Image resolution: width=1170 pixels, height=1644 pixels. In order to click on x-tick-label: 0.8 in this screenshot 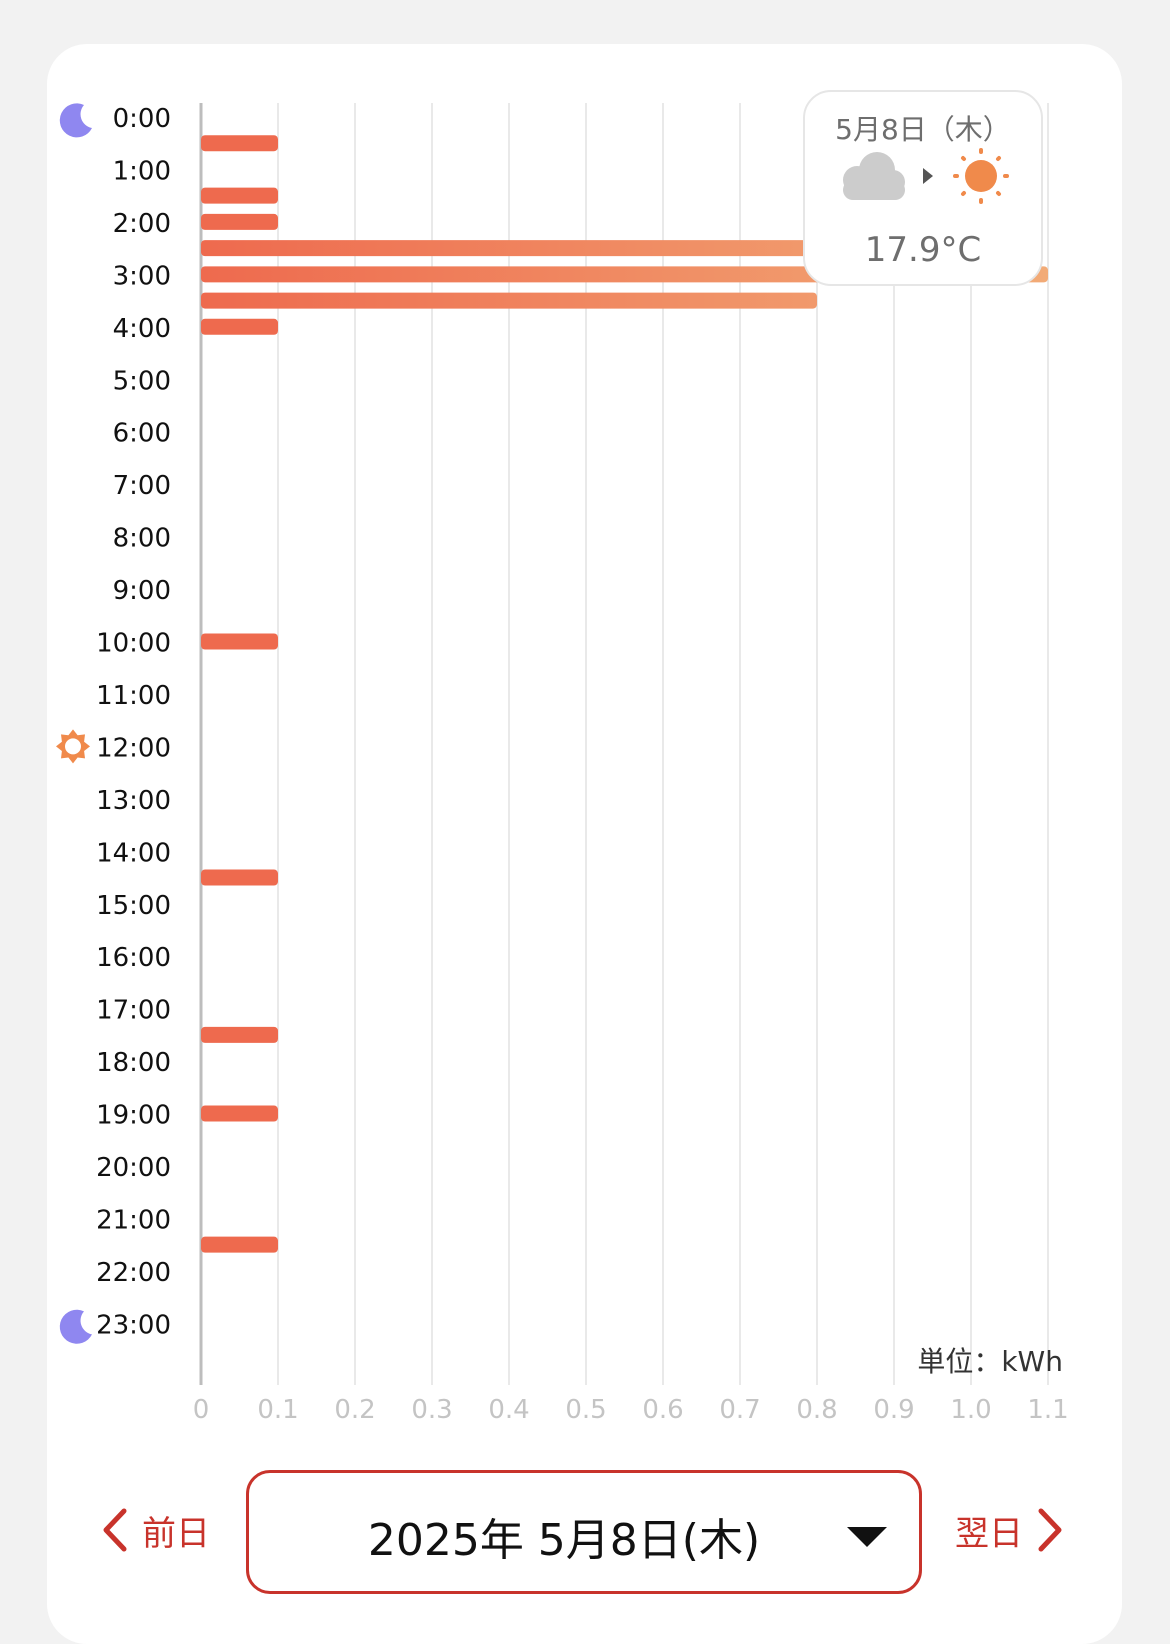, I will do `click(816, 1410)`.